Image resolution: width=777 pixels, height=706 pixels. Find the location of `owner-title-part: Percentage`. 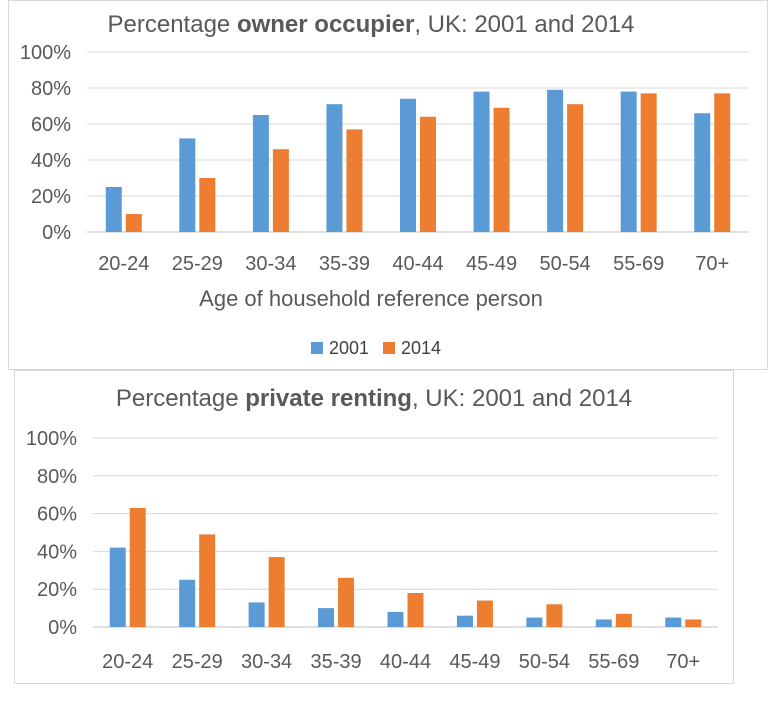

owner-title-part: Percentage is located at coordinates (172, 24).